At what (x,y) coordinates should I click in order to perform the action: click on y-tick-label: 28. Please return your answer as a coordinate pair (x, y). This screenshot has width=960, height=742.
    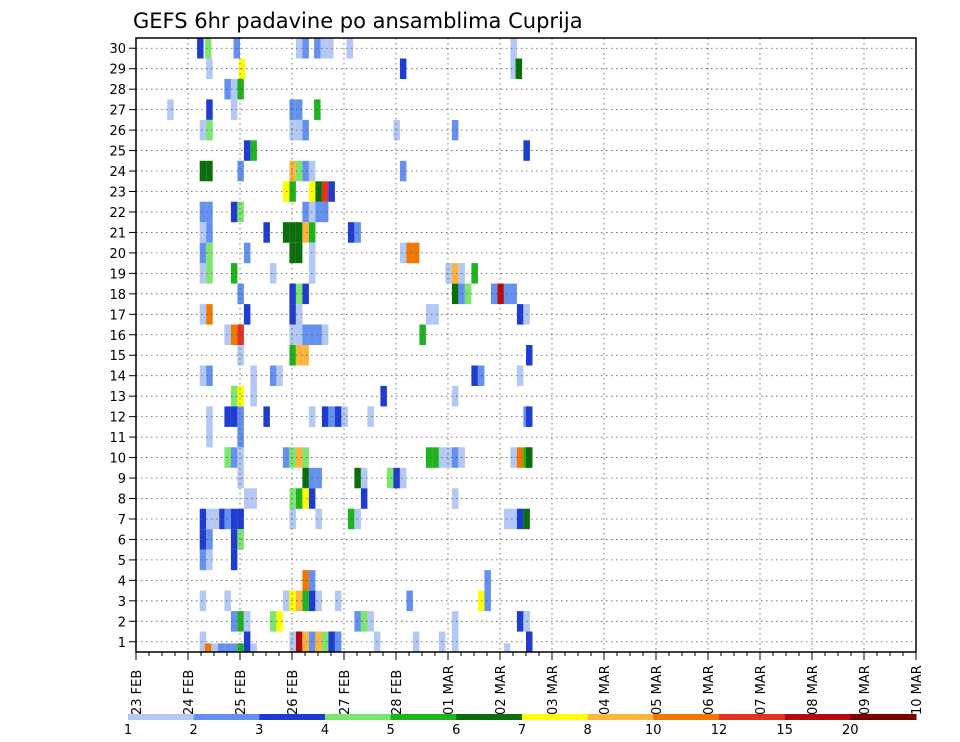
    Looking at the image, I should click on (117, 90).